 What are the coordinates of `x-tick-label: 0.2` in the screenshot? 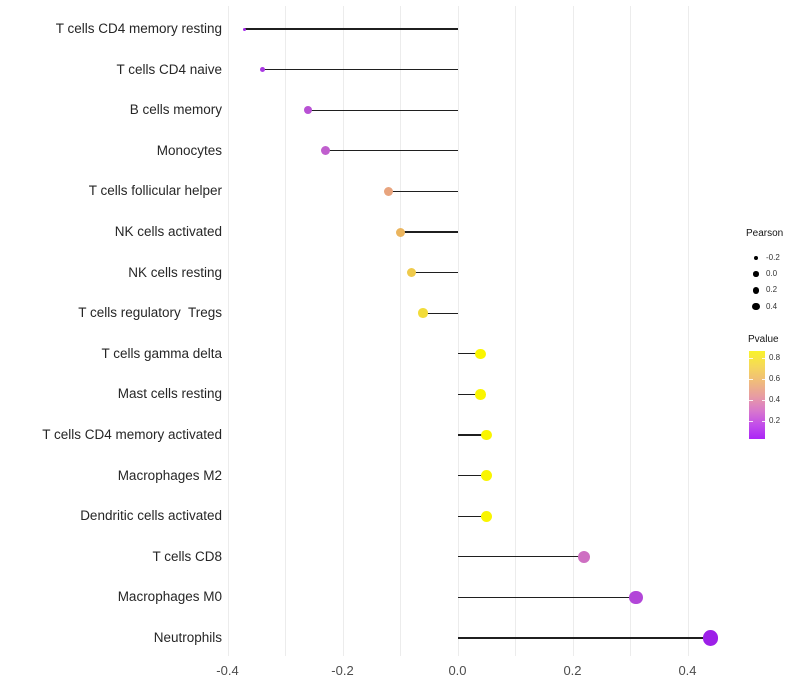 It's located at (572, 670).